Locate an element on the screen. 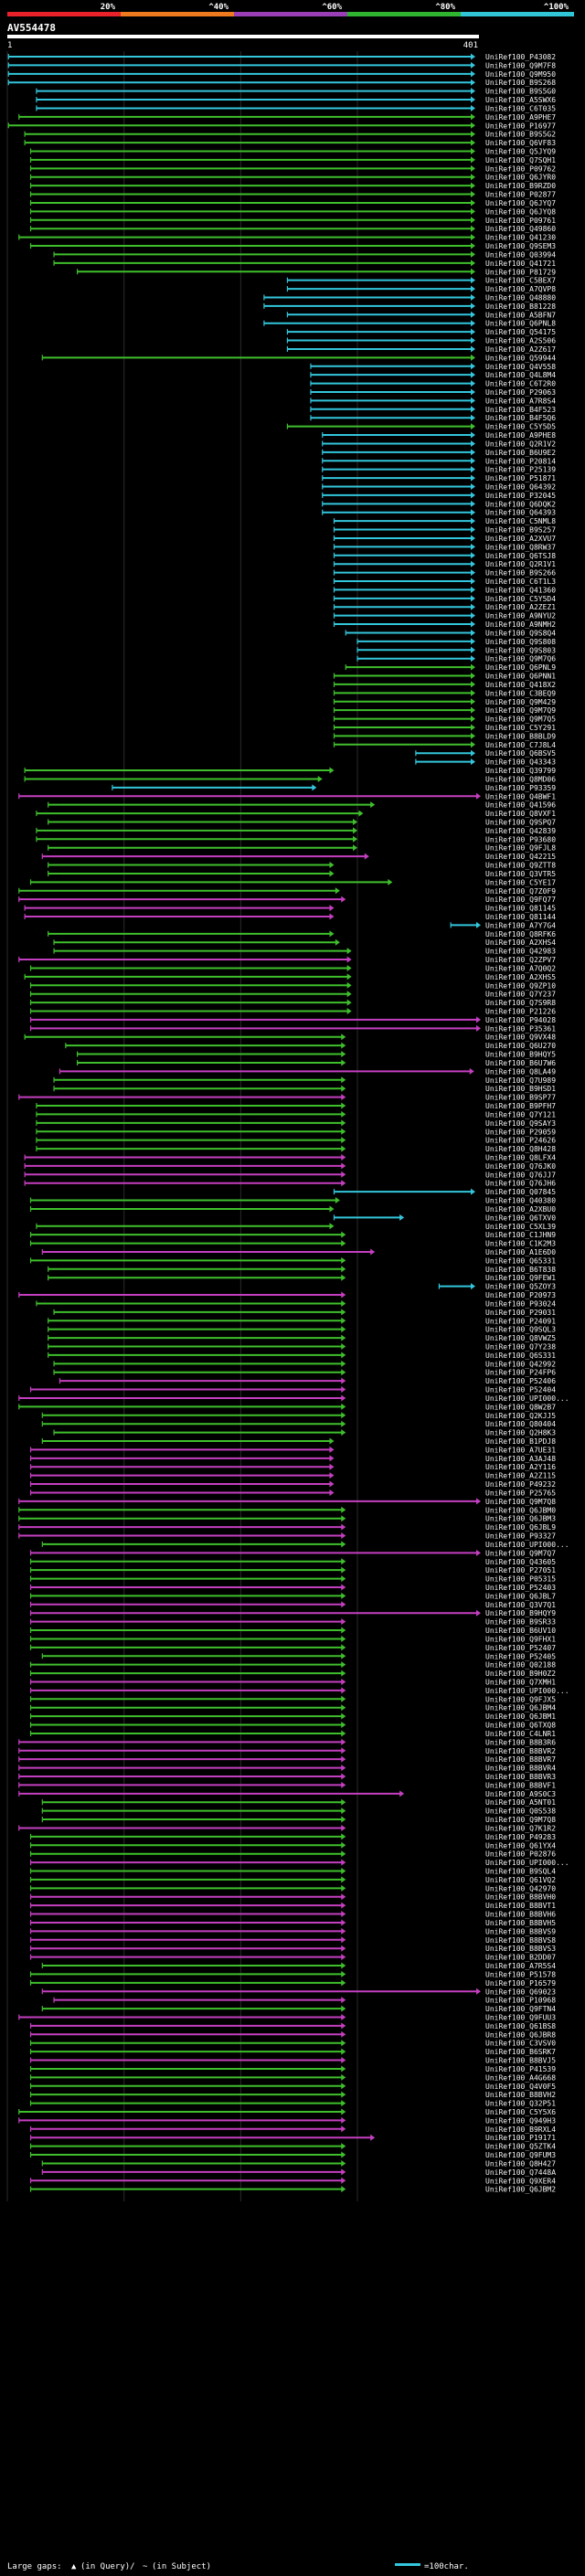  hit-label: UniRef100_A5NT01 is located at coordinates (520, 1802).